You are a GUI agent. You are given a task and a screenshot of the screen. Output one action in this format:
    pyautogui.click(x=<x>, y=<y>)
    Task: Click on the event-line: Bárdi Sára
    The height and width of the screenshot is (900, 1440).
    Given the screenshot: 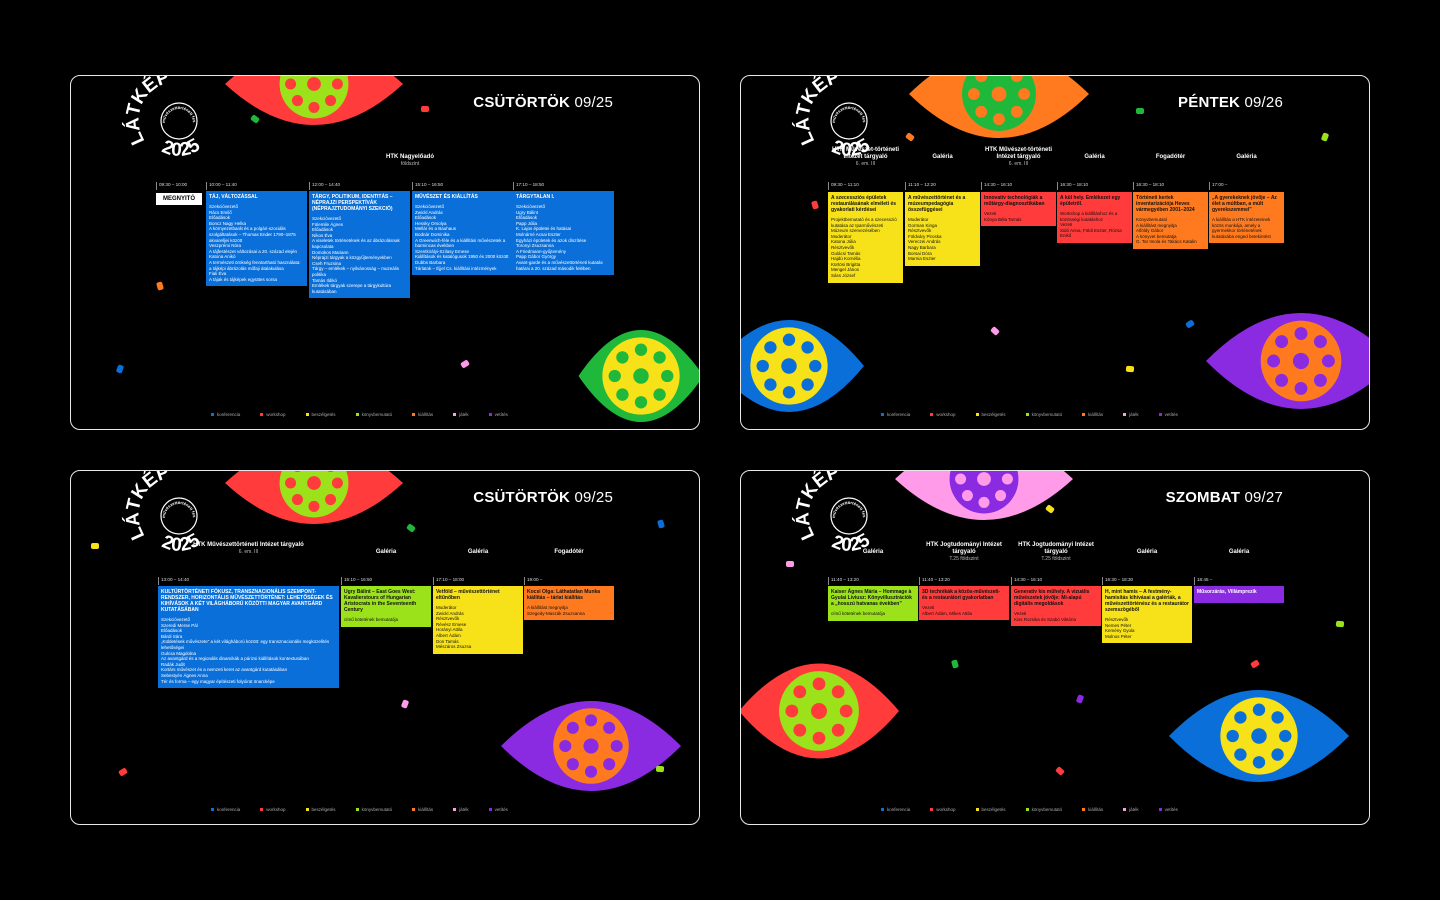 What is the action you would take?
    pyautogui.click(x=172, y=636)
    